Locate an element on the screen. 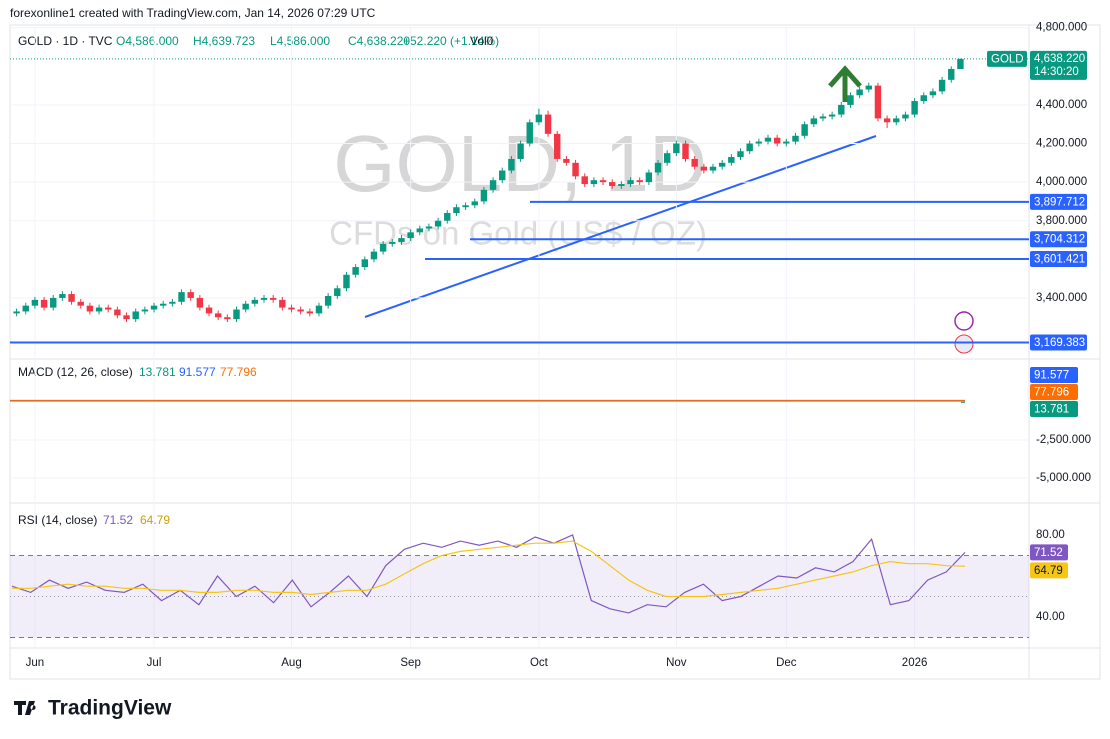 The width and height of the screenshot is (1110, 739). x-tick-label: Jun is located at coordinates (35, 663).